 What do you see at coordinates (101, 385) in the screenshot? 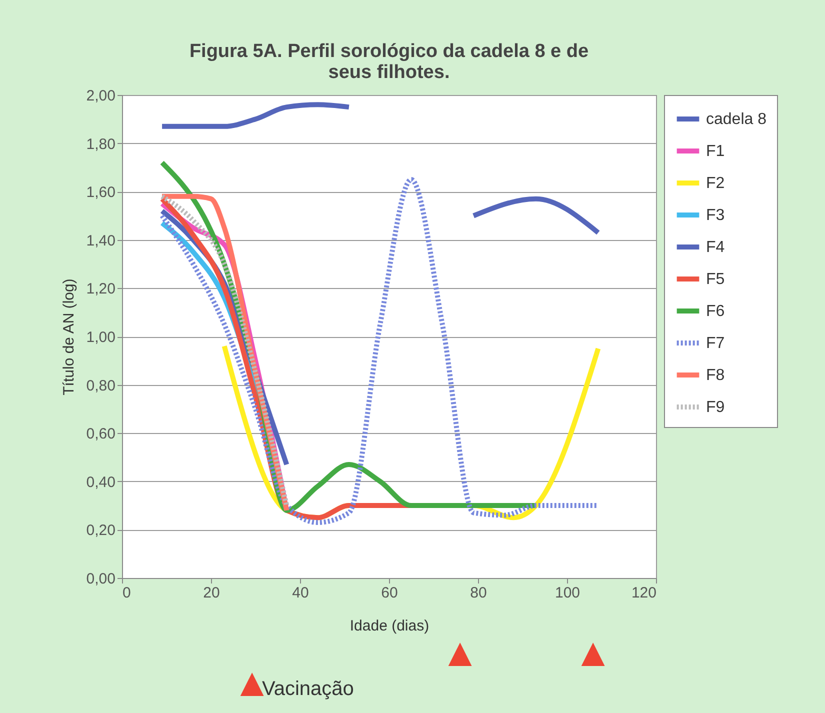
I see `y-tick-label: 0,80` at bounding box center [101, 385].